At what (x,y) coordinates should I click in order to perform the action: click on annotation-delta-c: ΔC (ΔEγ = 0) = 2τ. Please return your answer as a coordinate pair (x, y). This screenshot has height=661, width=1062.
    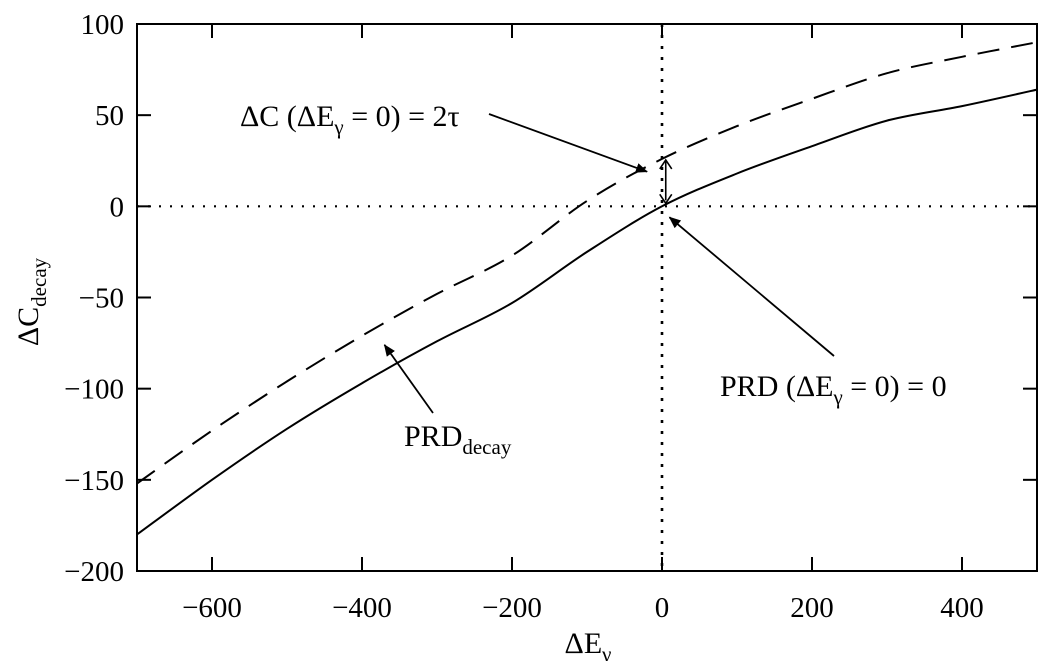
    Looking at the image, I should click on (350, 119).